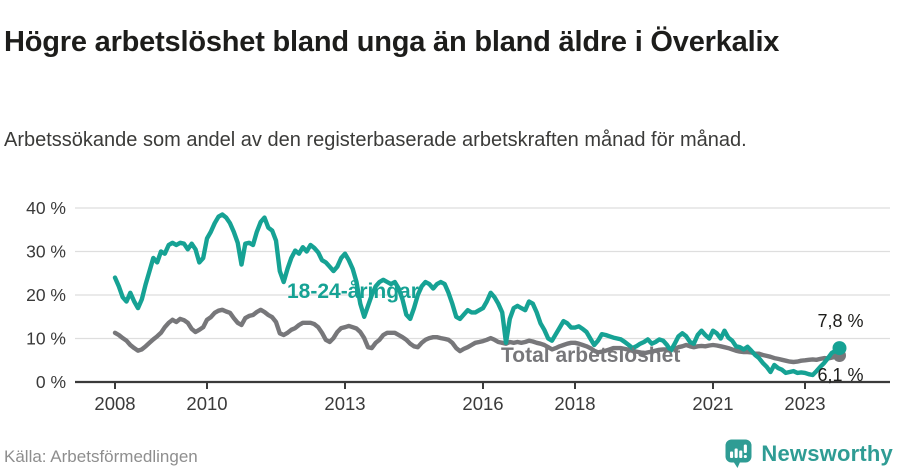  Describe the element at coordinates (46, 295) in the screenshot. I see `y-tick-label: 20 %` at that location.